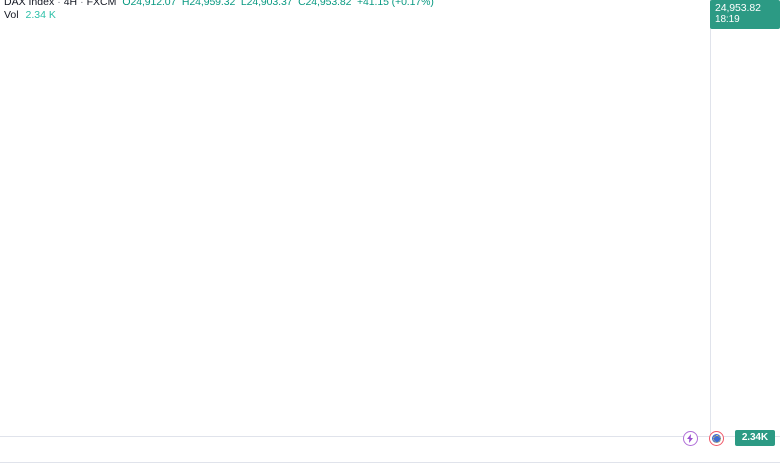 The height and width of the screenshot is (470, 780). Describe the element at coordinates (690, 438) in the screenshot. I see `lightning-bolt-icon` at that location.